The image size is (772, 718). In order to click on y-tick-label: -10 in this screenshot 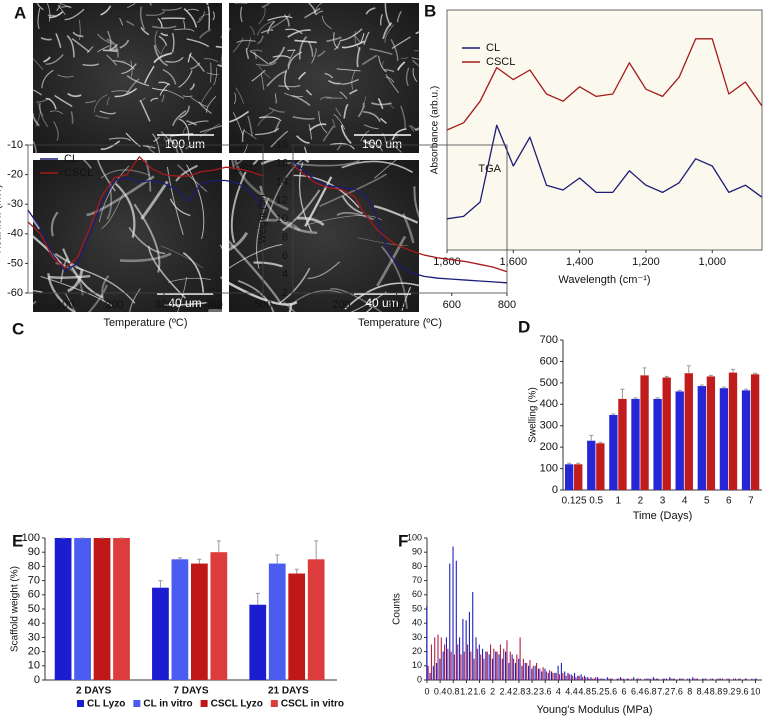, I will do `click(15, 145)`.